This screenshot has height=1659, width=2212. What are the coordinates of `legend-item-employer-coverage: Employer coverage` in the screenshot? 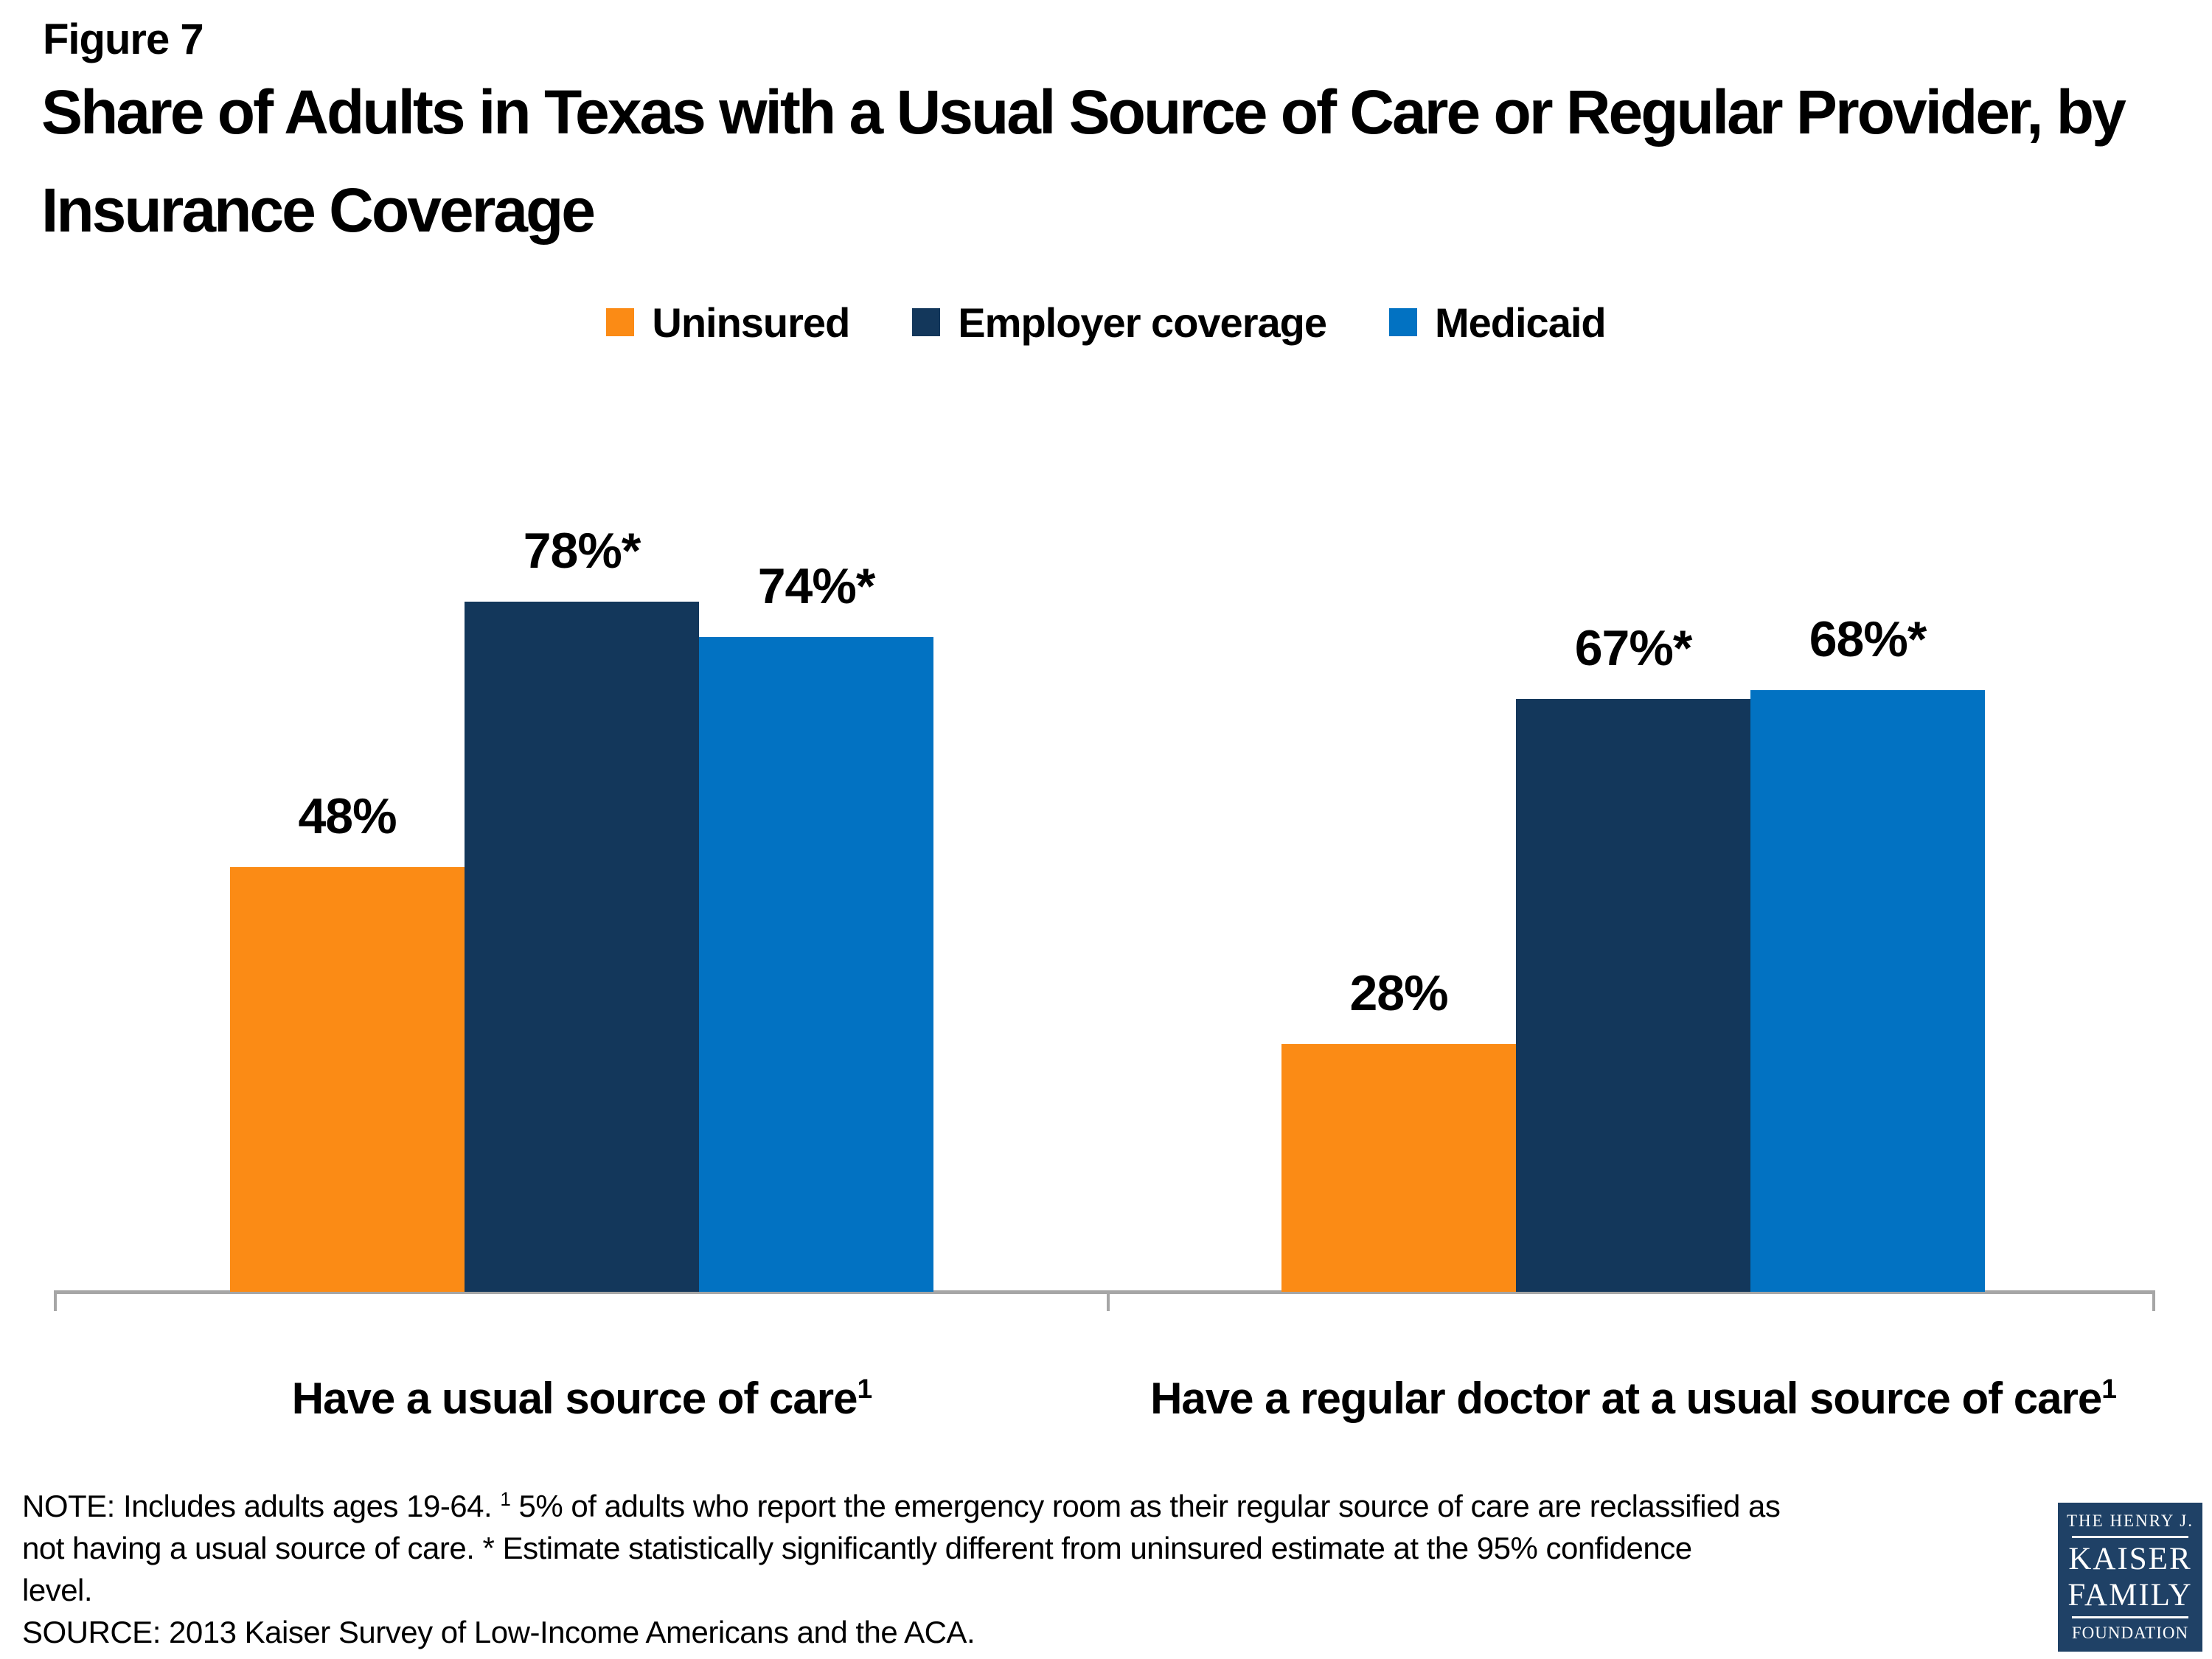 It's located at (1119, 323).